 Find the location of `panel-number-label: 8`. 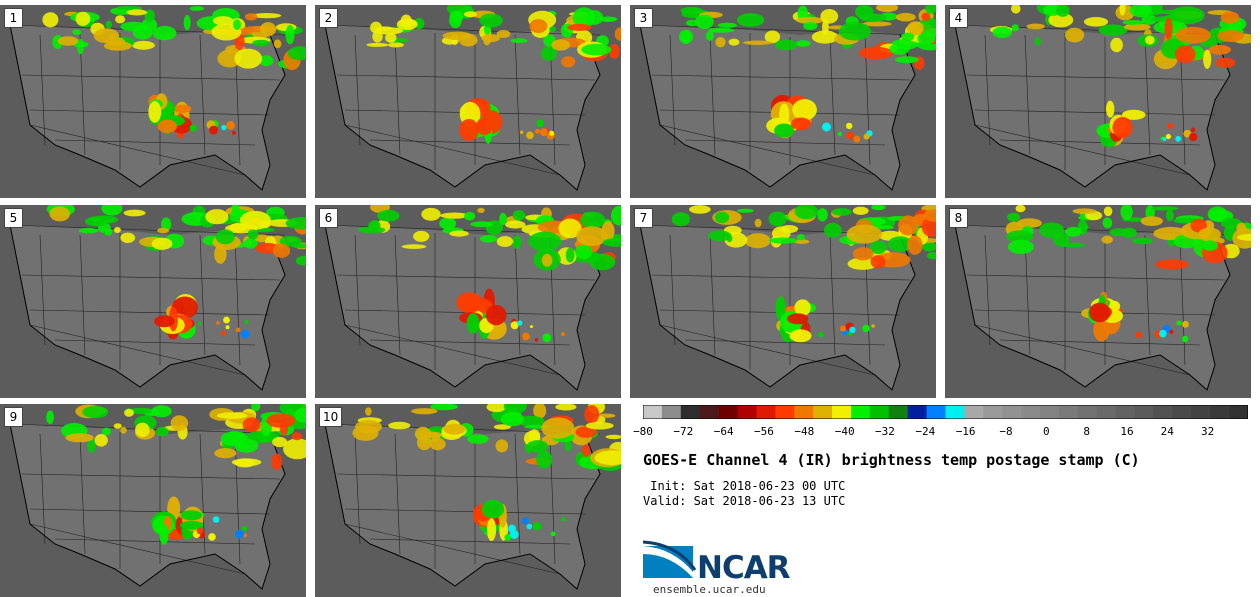

panel-number-label: 8 is located at coordinates (958, 218).